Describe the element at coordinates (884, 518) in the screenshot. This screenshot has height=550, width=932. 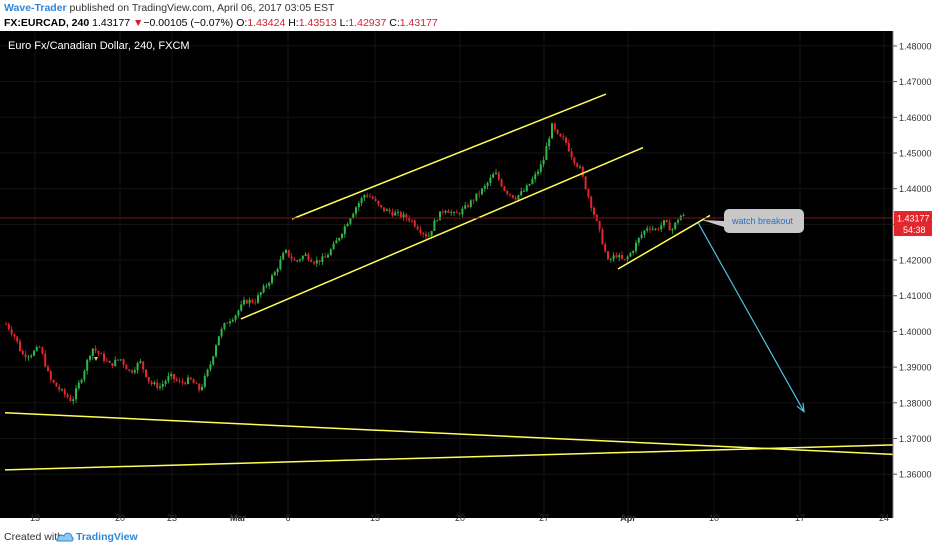
I see `x-tick-label: 24` at that location.